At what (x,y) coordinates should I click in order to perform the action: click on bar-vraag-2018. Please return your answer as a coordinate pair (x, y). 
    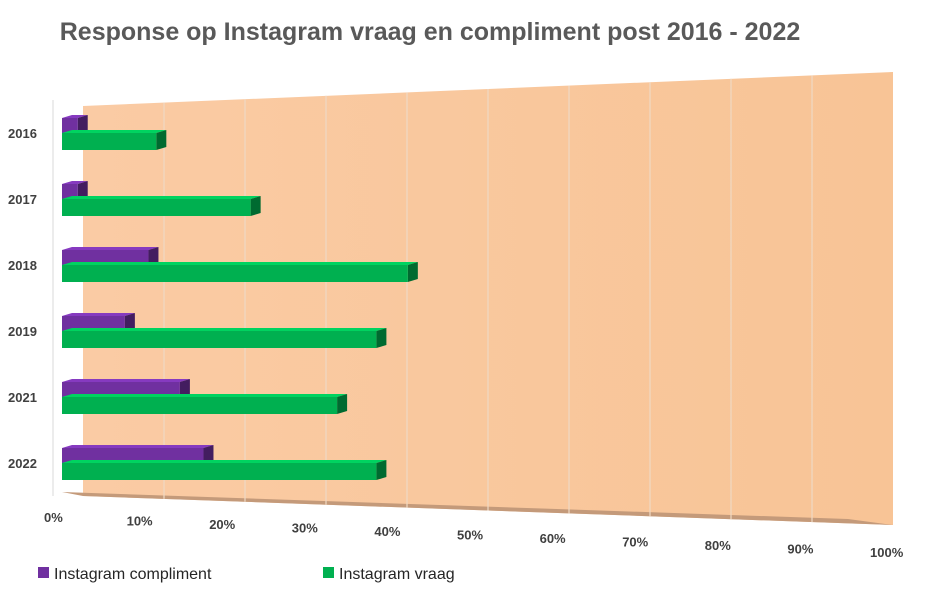
    Looking at the image, I should click on (240, 272).